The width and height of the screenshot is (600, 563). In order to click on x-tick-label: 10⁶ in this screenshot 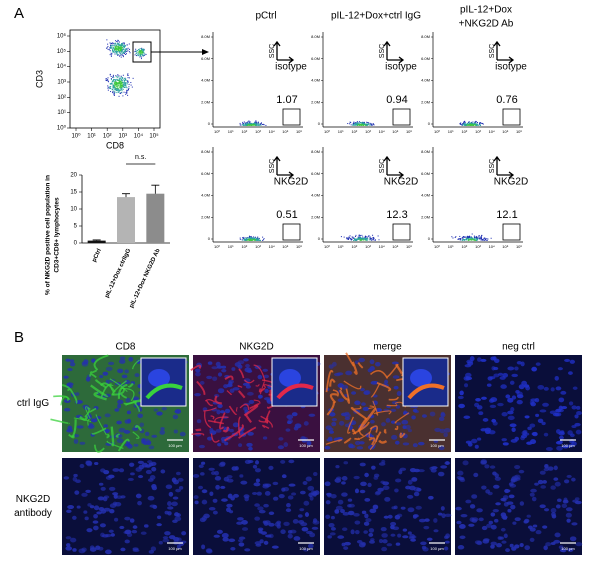, I will do `click(409, 246)`.